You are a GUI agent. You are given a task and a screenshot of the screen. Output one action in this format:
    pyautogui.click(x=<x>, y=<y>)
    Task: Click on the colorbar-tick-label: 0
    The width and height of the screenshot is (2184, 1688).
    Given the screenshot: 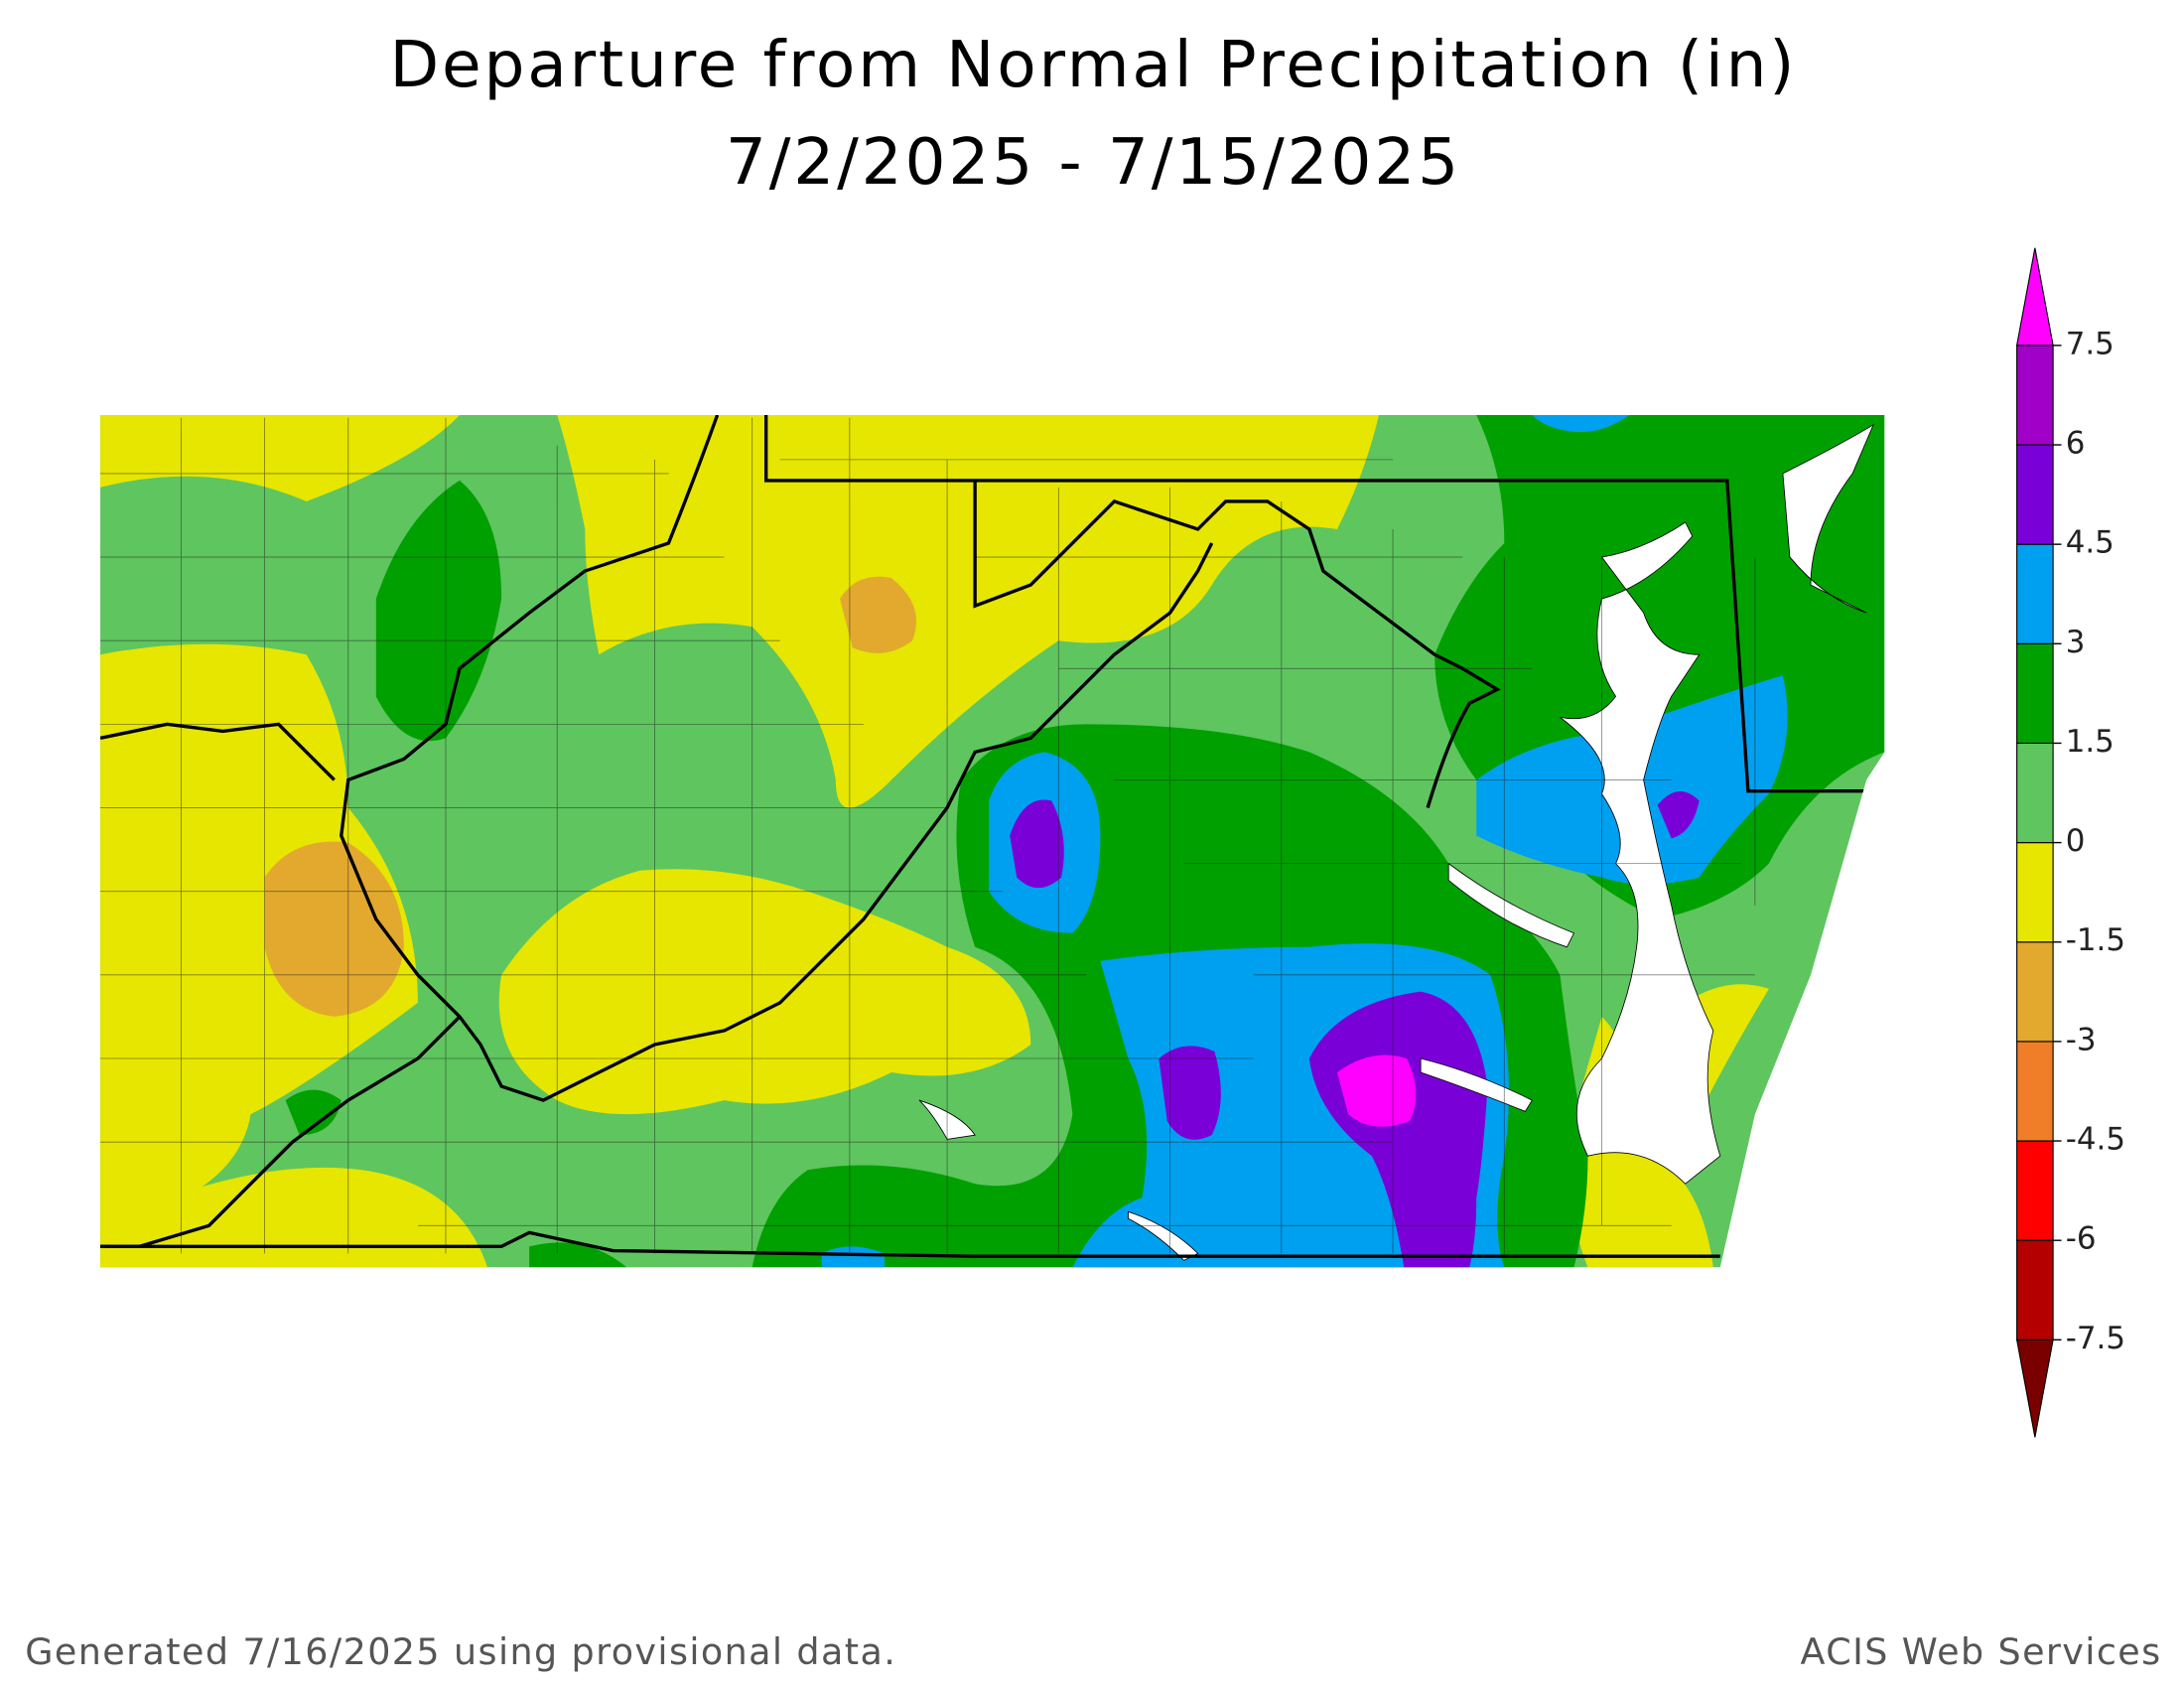 What is the action you would take?
    pyautogui.click(x=2076, y=841)
    